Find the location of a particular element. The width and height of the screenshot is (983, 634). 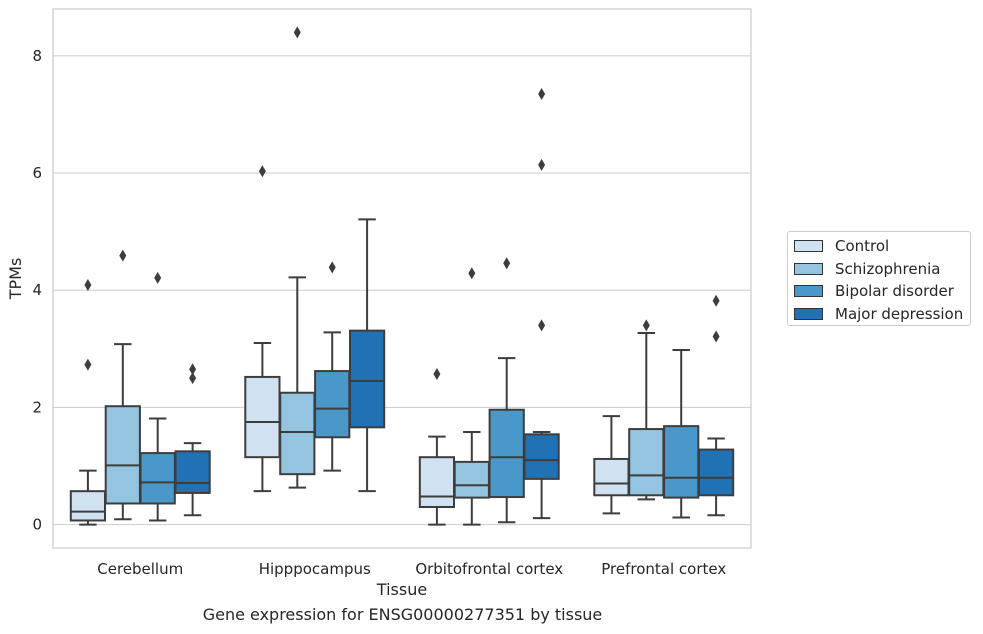

legend-swatch-control is located at coordinates (808, 246).